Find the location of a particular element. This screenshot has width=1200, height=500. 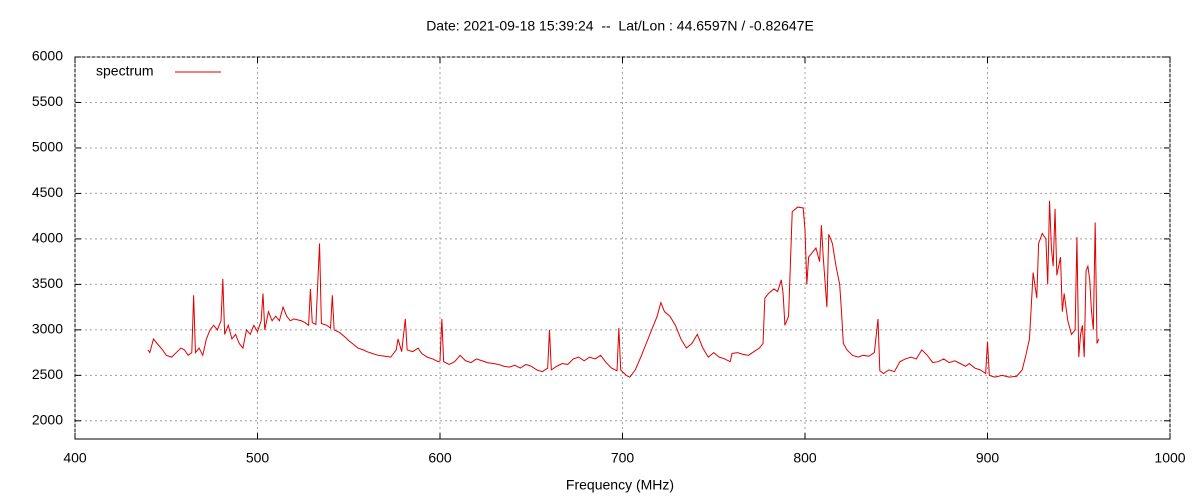

x-axis-label: Frequency (MHz) is located at coordinates (620, 485).